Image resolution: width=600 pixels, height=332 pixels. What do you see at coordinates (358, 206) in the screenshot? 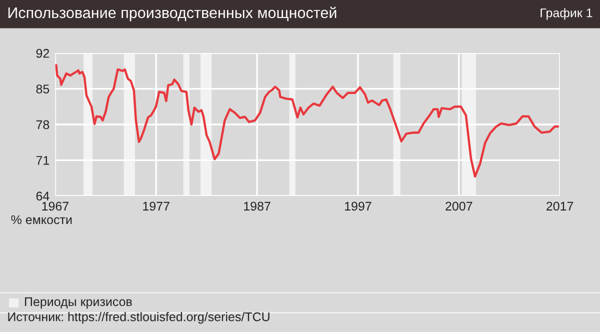
I see `x-tick-label: 1997` at bounding box center [358, 206].